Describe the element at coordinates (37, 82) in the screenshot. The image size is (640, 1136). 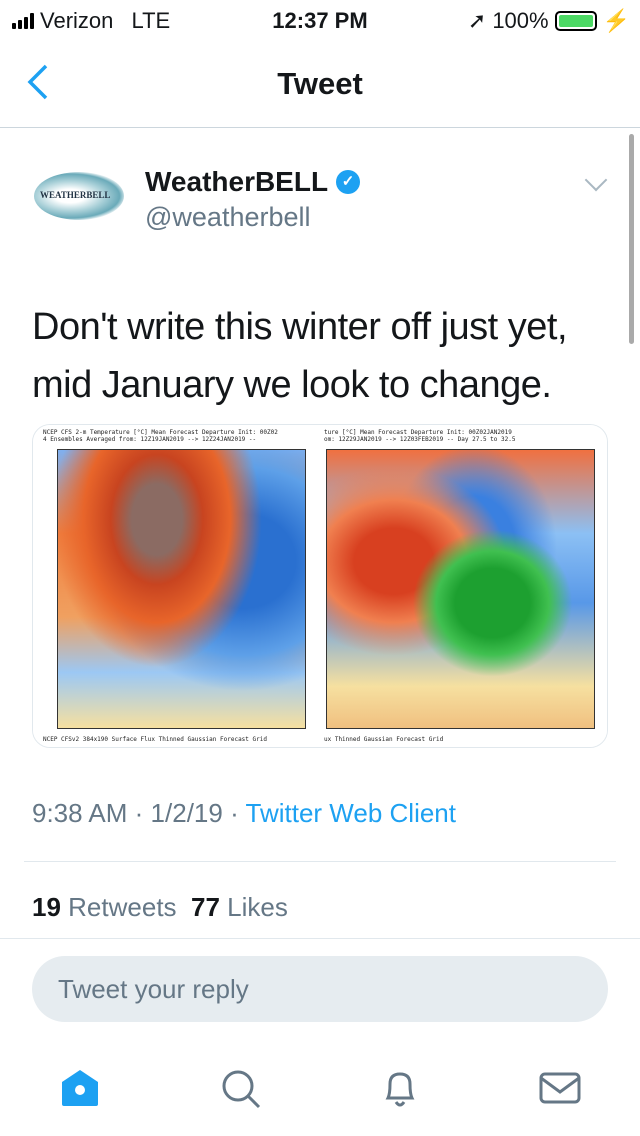
I see `chevron-left-icon` at that location.